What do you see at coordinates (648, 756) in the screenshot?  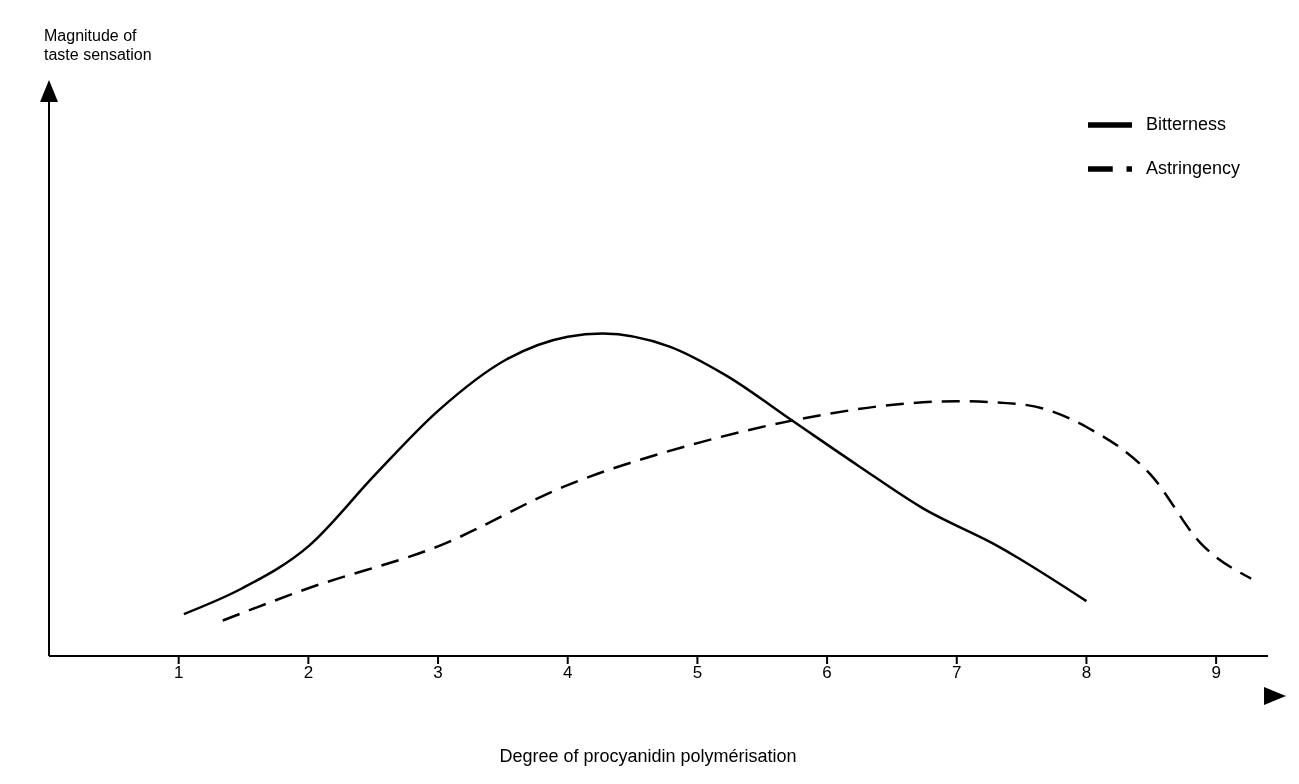 I see `x-axis-title: Degree of procyanidin polymérisation` at bounding box center [648, 756].